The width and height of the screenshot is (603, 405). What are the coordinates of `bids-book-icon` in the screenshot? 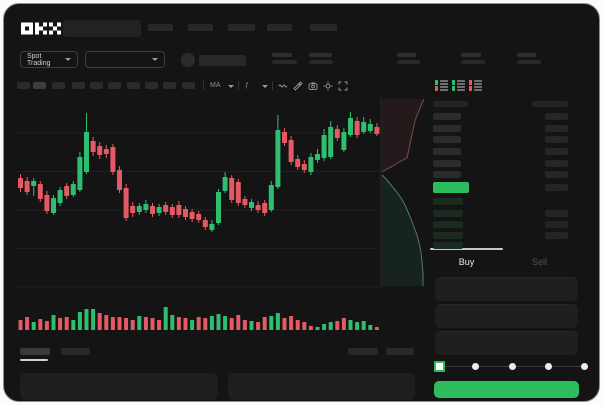 It's located at (458, 85).